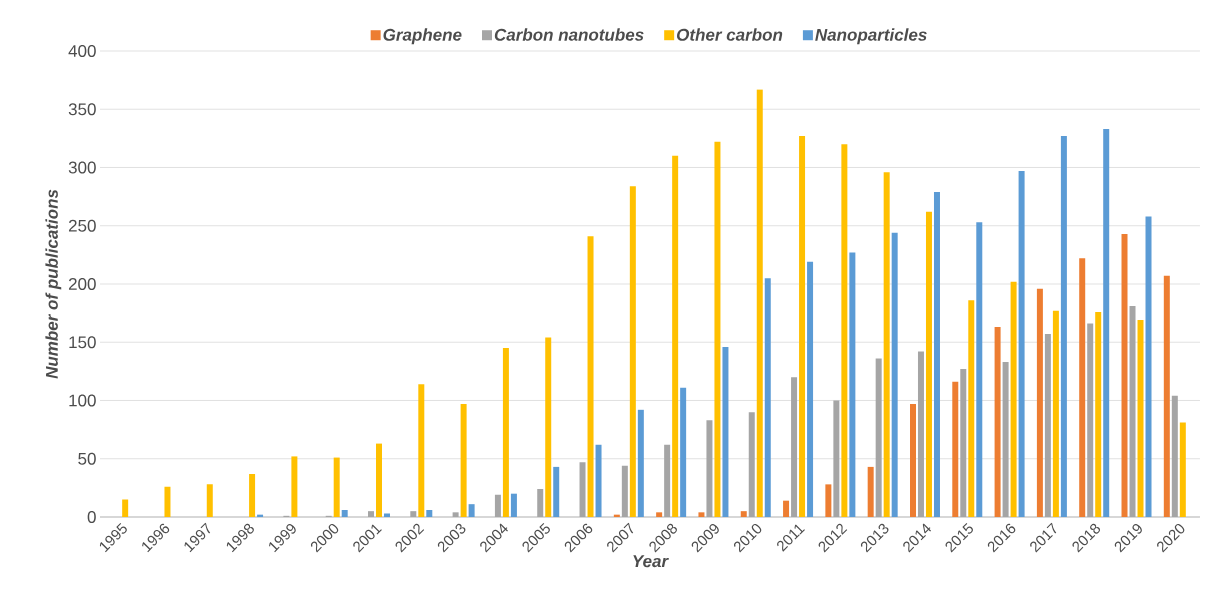  What do you see at coordinates (82, 51) in the screenshot?
I see `y-tick-label: 400` at bounding box center [82, 51].